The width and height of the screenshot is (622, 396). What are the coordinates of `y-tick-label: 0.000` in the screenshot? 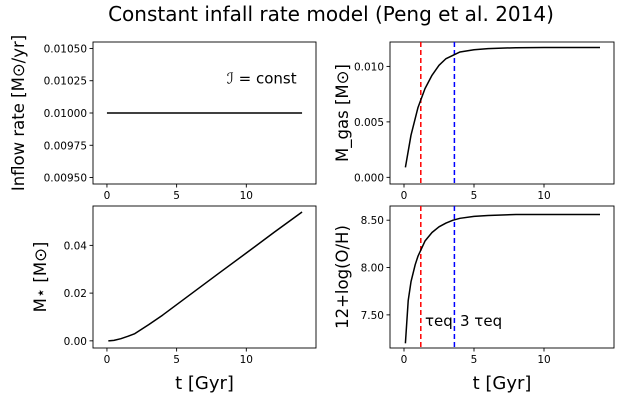 It's located at (369, 178).